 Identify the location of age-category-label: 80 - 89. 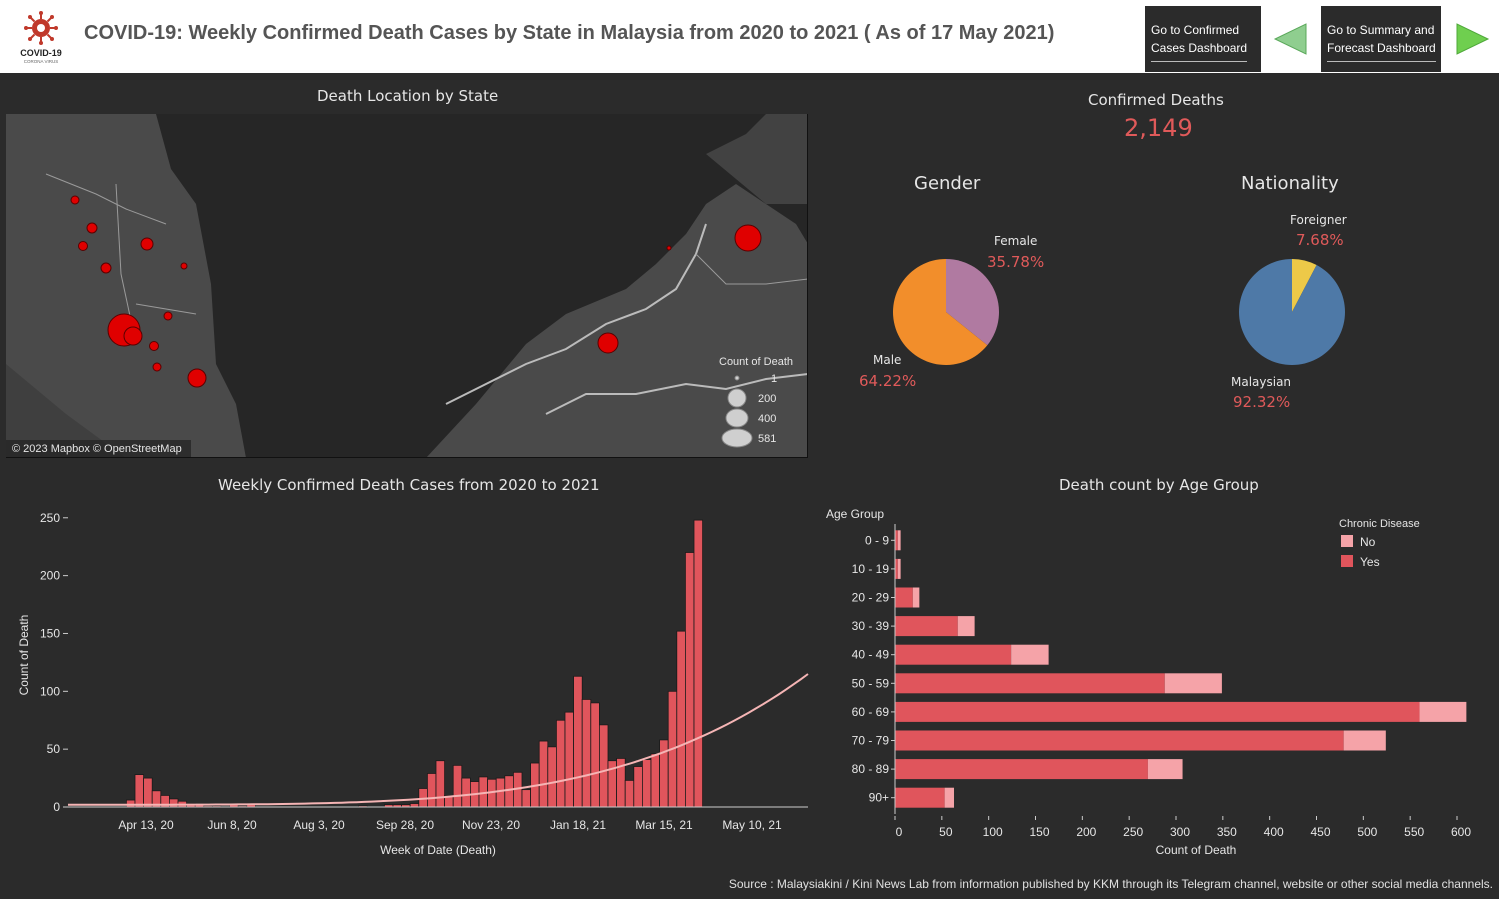
(871, 769).